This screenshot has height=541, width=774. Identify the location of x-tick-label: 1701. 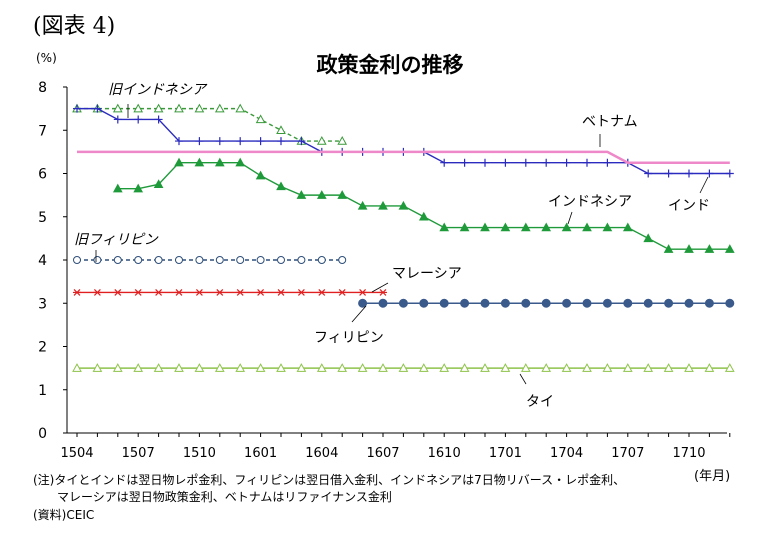
(505, 453).